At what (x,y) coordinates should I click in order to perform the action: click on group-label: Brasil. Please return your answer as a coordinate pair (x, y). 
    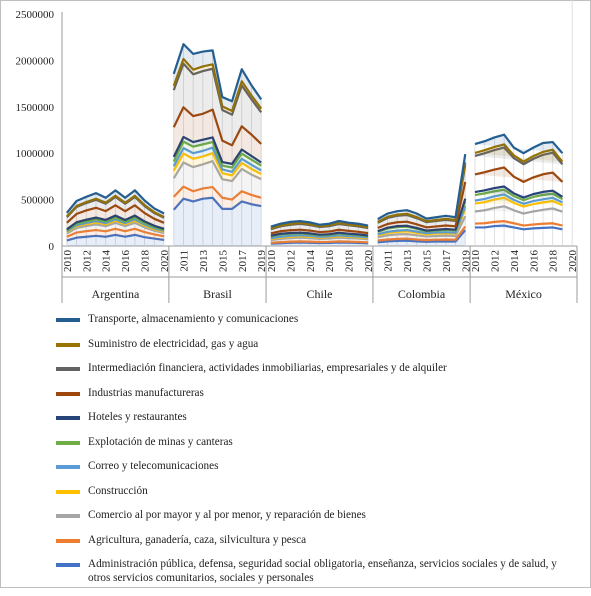
    Looking at the image, I should click on (217, 294).